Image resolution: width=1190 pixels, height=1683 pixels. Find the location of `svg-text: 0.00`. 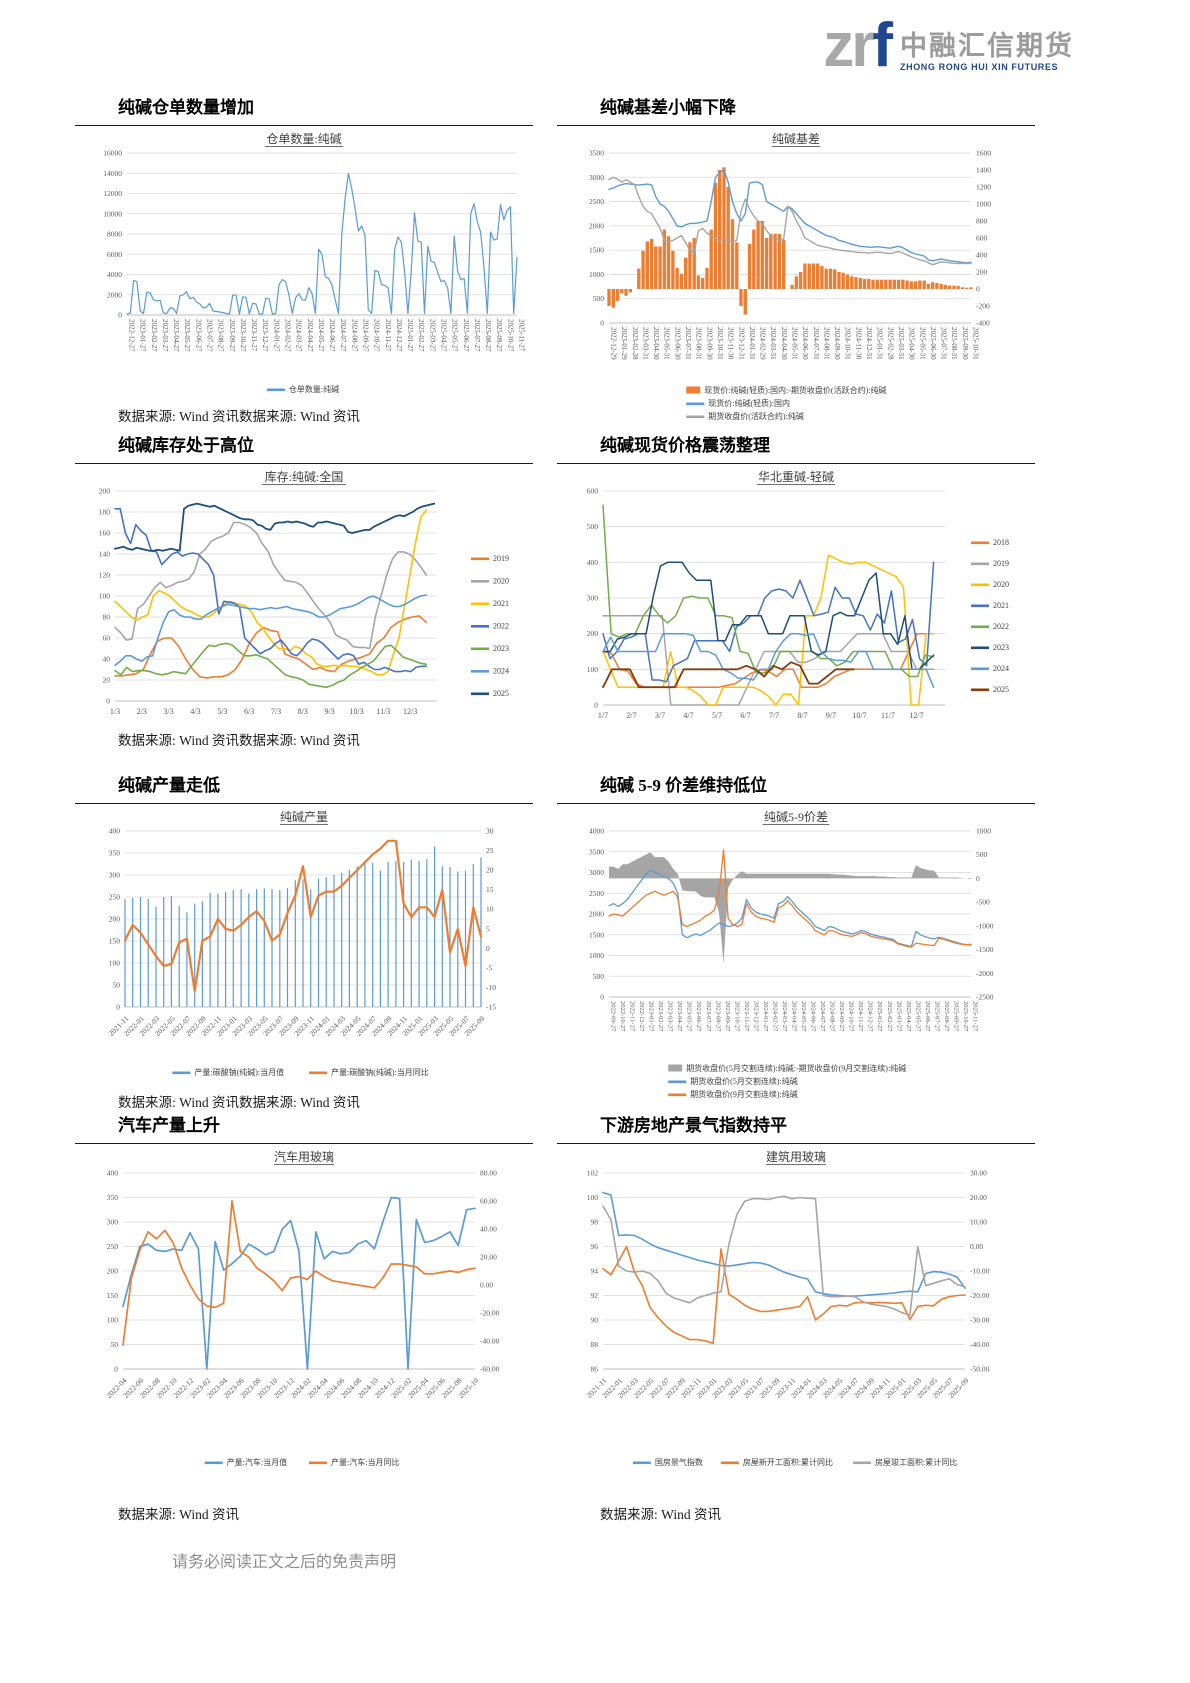

svg-text: 0.00 is located at coordinates (976, 1246).